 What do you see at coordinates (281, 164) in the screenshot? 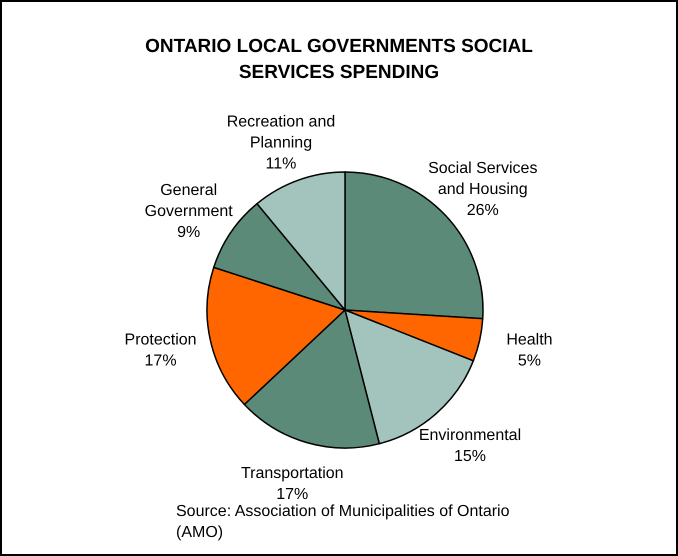
I see `data-label: 11%` at bounding box center [281, 164].